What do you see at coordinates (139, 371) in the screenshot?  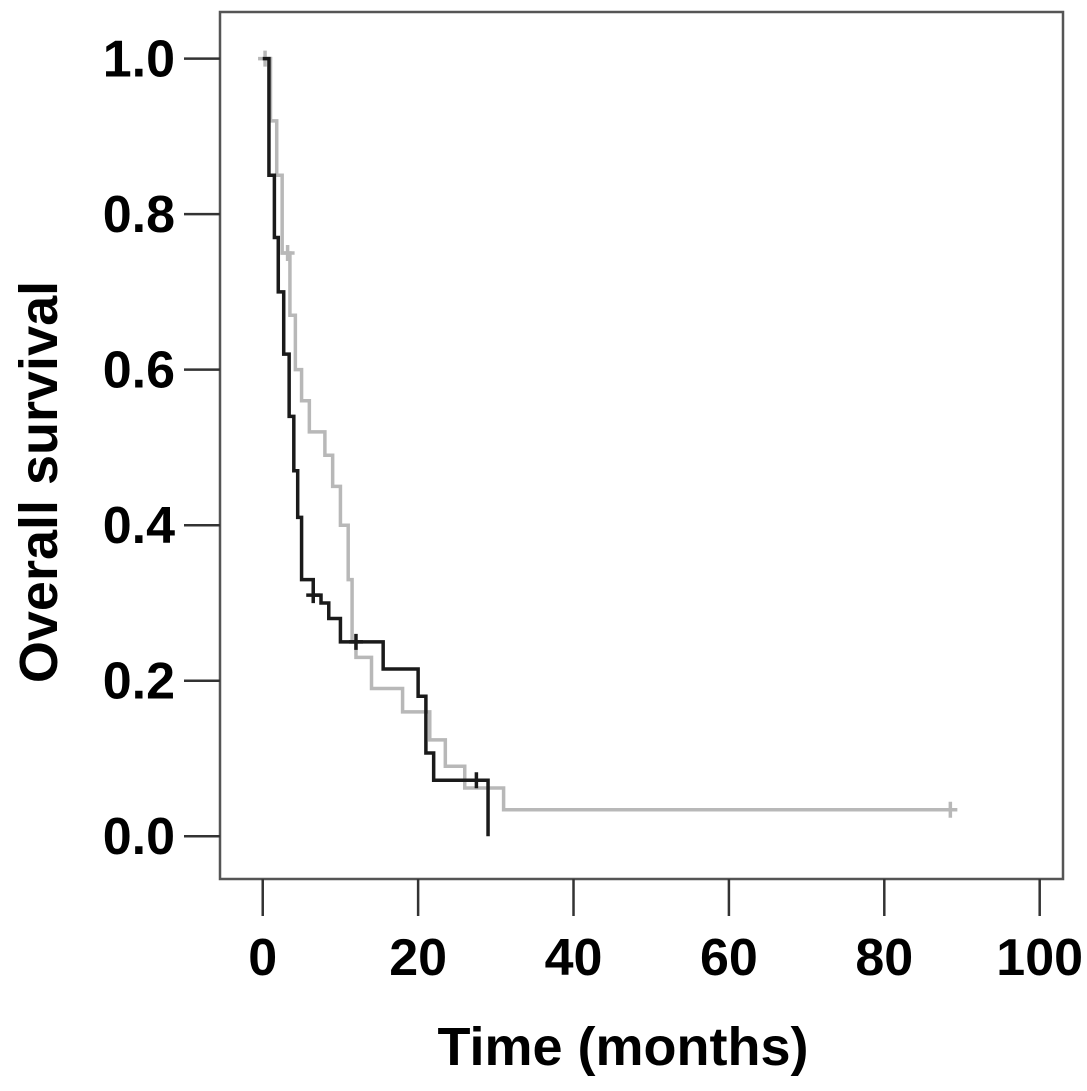 I see `y-tick-label: 0.6` at bounding box center [139, 371].